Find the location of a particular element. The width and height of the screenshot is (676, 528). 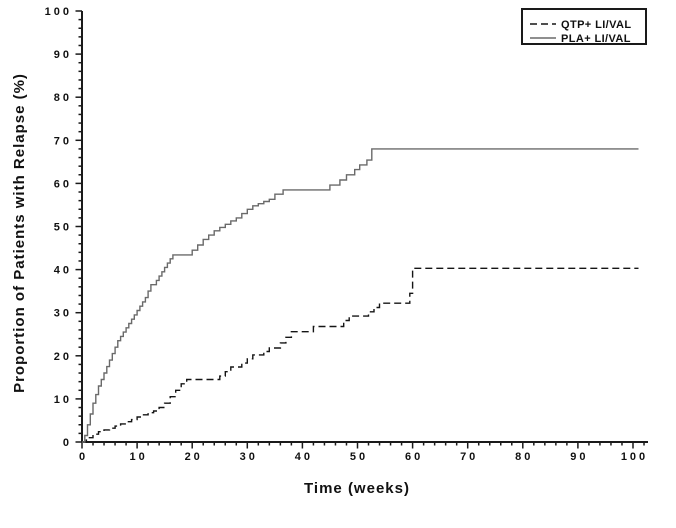

x-tick-label: 40 is located at coordinates (304, 457).